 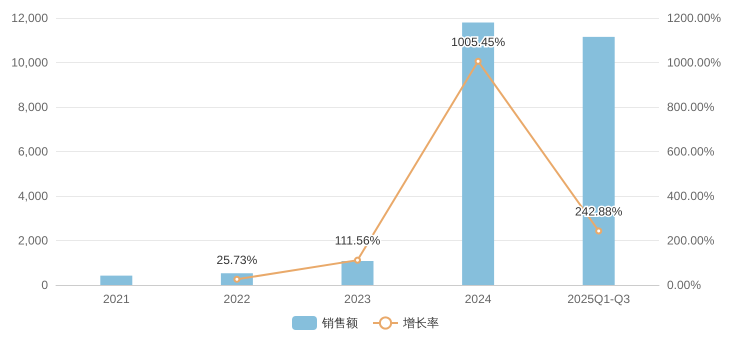 I want to click on y-tick-label: 4,000, so click(x=33, y=196).